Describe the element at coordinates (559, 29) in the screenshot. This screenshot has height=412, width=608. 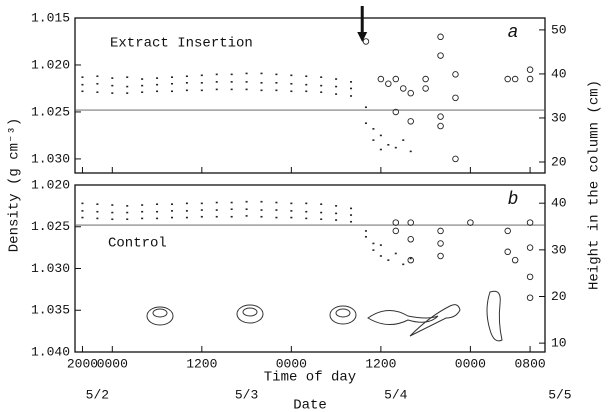
I see `y2-tick-label: 50` at that location.